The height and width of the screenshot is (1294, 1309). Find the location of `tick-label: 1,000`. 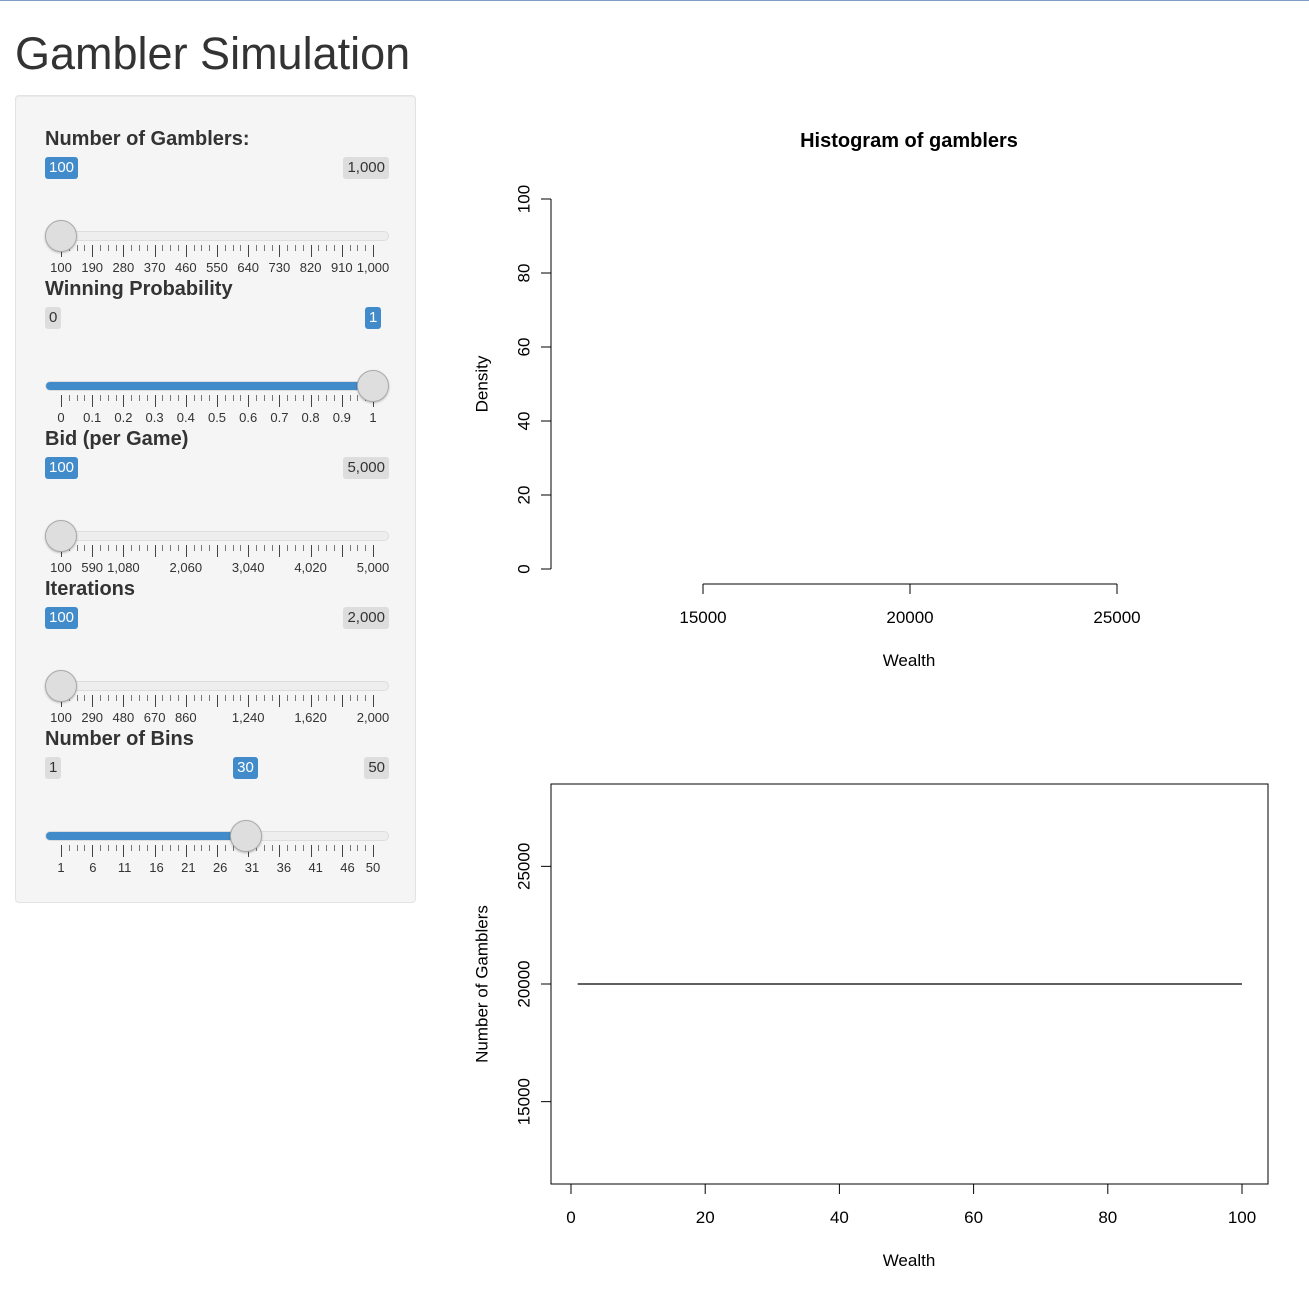

tick-label: 1,000 is located at coordinates (373, 267).